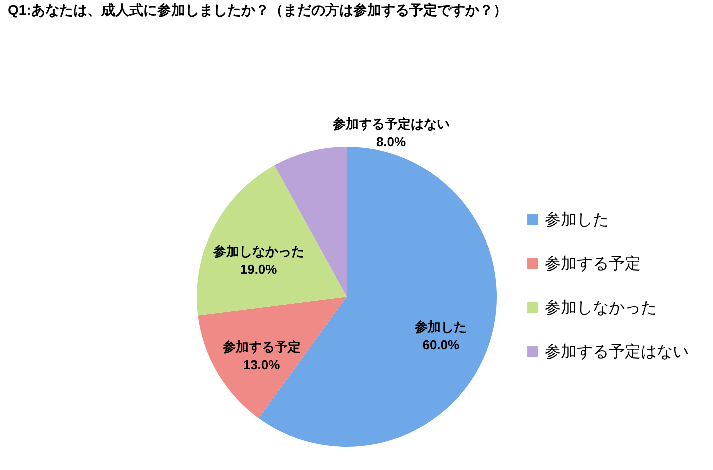 Image resolution: width=713 pixels, height=470 pixels. Describe the element at coordinates (617, 352) in the screenshot. I see `legend-label: 参加する予定はない` at that location.